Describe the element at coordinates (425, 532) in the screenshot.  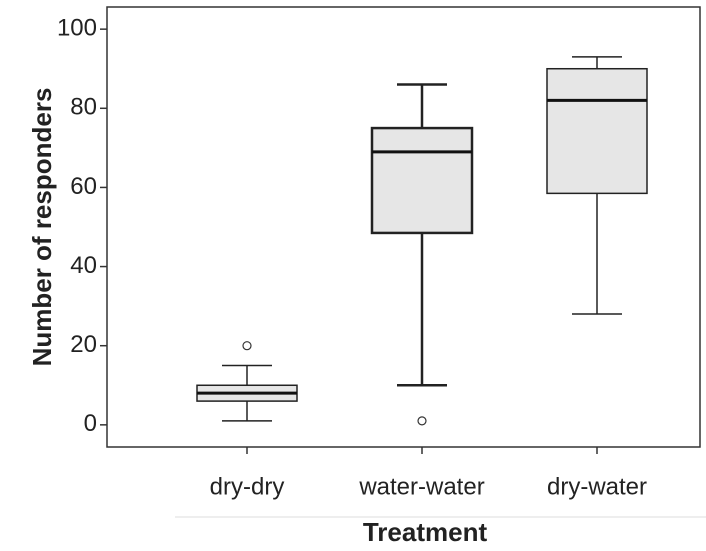
I see `x-axis-title: Treatment` at that location.